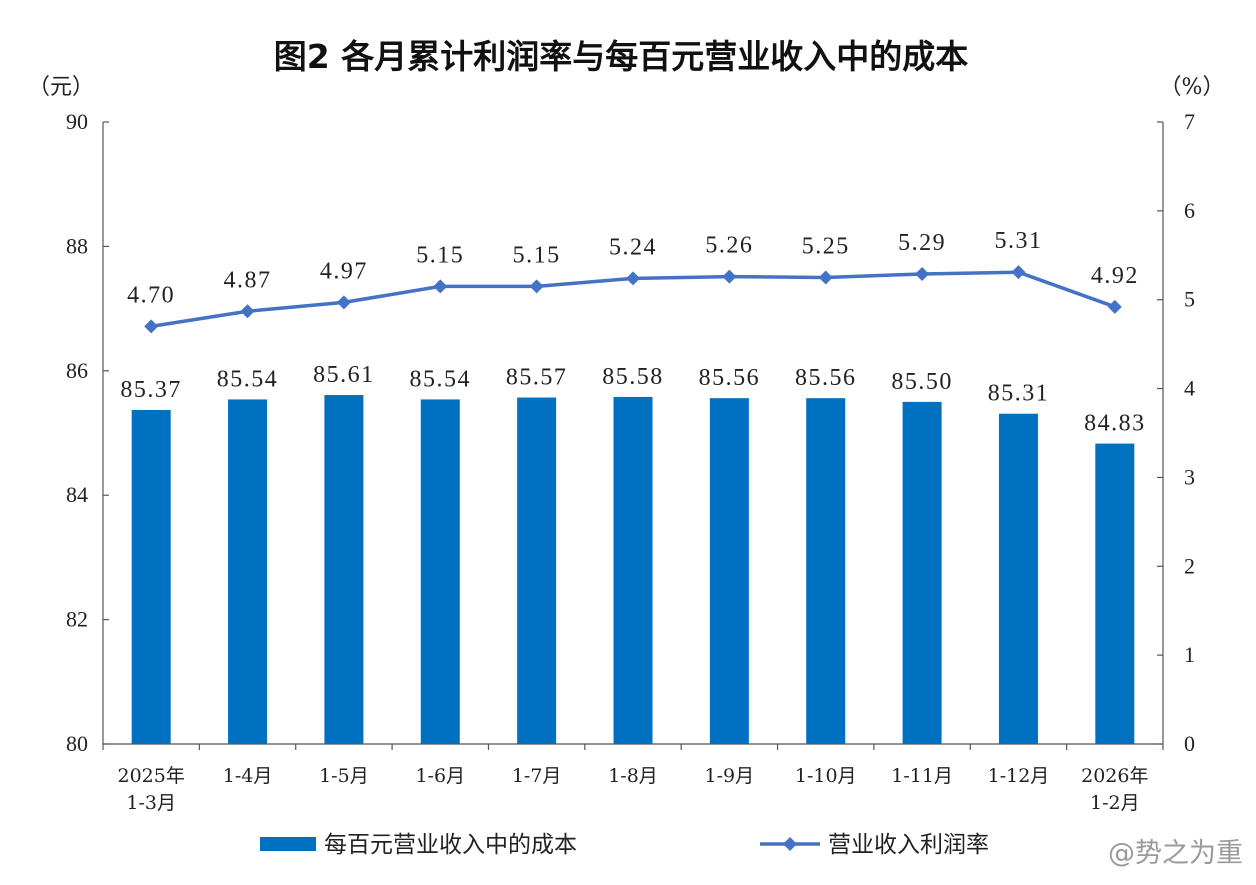  Describe the element at coordinates (288, 844) in the screenshot. I see `legend-bar-swatch` at that location.